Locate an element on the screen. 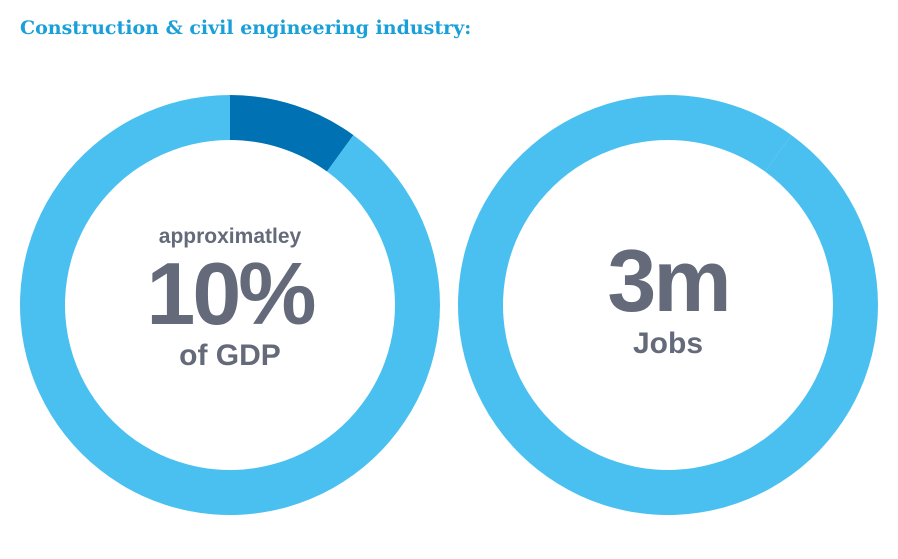  jobs-label: Jobs is located at coordinates (668, 343).